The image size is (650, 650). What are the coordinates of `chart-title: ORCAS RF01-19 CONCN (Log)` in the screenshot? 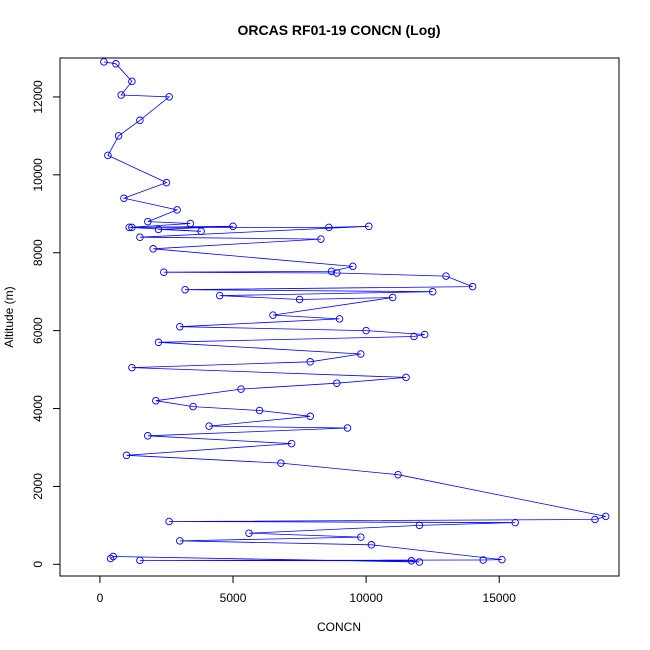 It's located at (338, 30).